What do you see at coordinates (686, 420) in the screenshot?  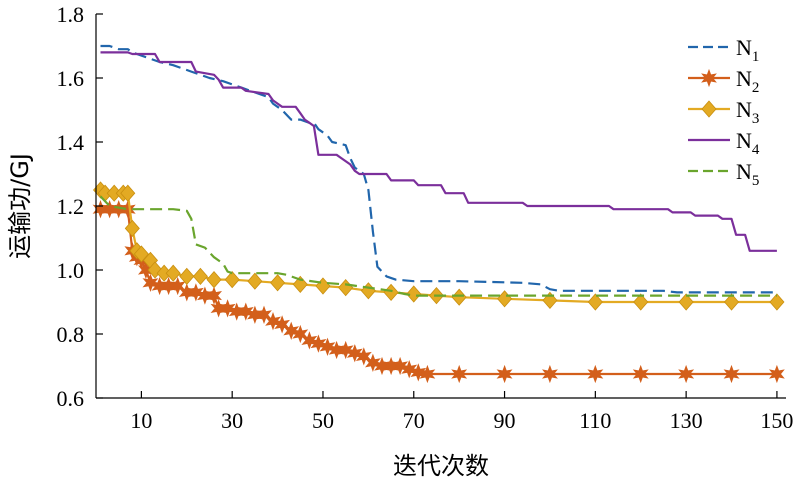 I see `x-tick-label: 130` at bounding box center [686, 420].